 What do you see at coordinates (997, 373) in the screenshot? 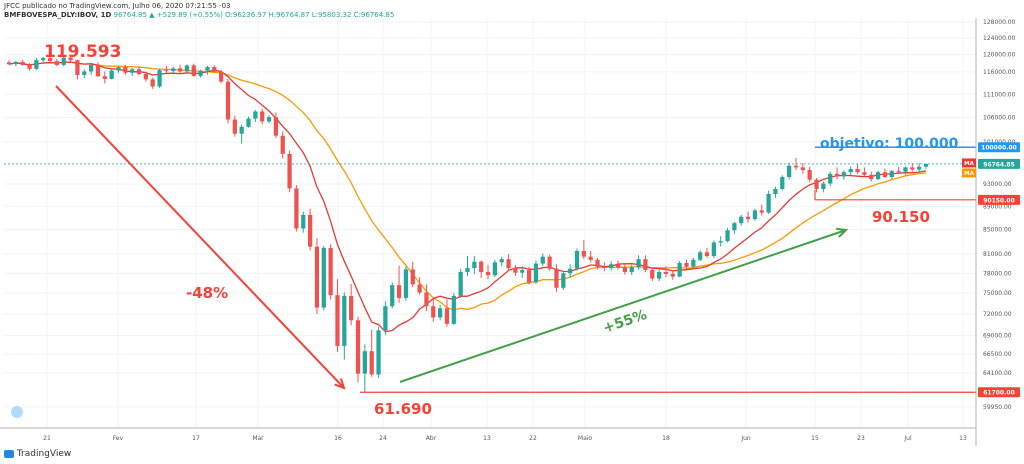
I see `y-tick-label: 64100.00` at bounding box center [997, 373].